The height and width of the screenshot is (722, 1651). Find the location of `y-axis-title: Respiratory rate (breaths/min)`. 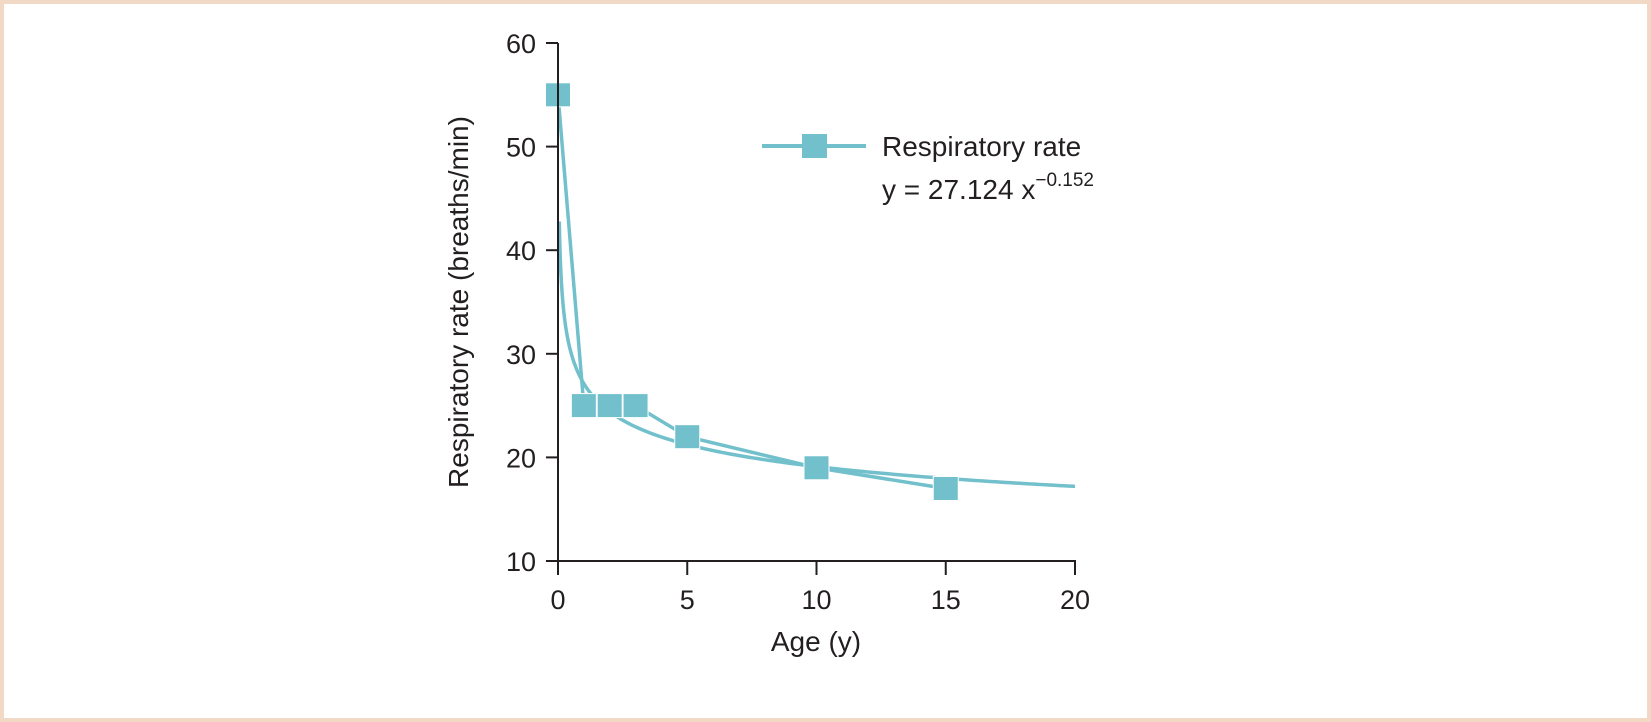

y-axis-title: Respiratory rate (breaths/min) is located at coordinates (458, 302).